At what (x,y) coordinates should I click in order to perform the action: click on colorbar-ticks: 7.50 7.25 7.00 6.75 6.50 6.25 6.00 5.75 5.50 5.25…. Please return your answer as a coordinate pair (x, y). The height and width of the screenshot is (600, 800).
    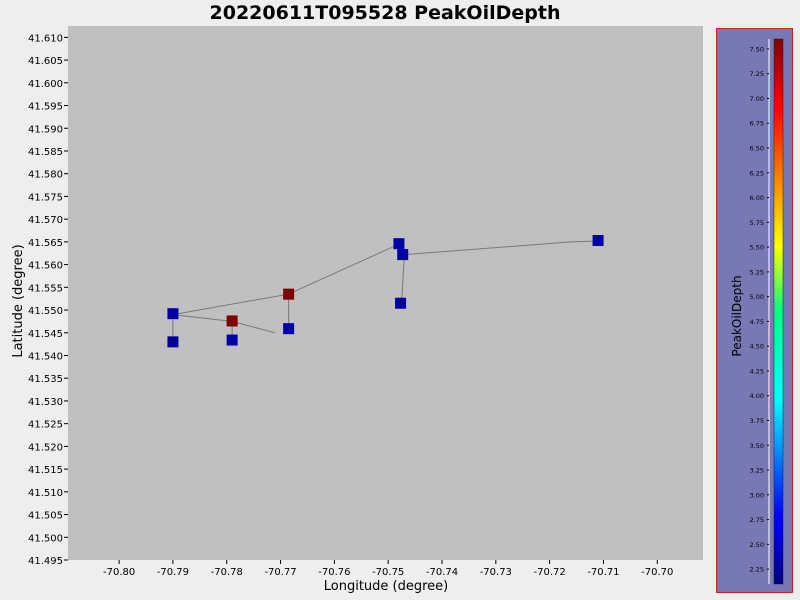
    Looking at the image, I should click on (759, 309).